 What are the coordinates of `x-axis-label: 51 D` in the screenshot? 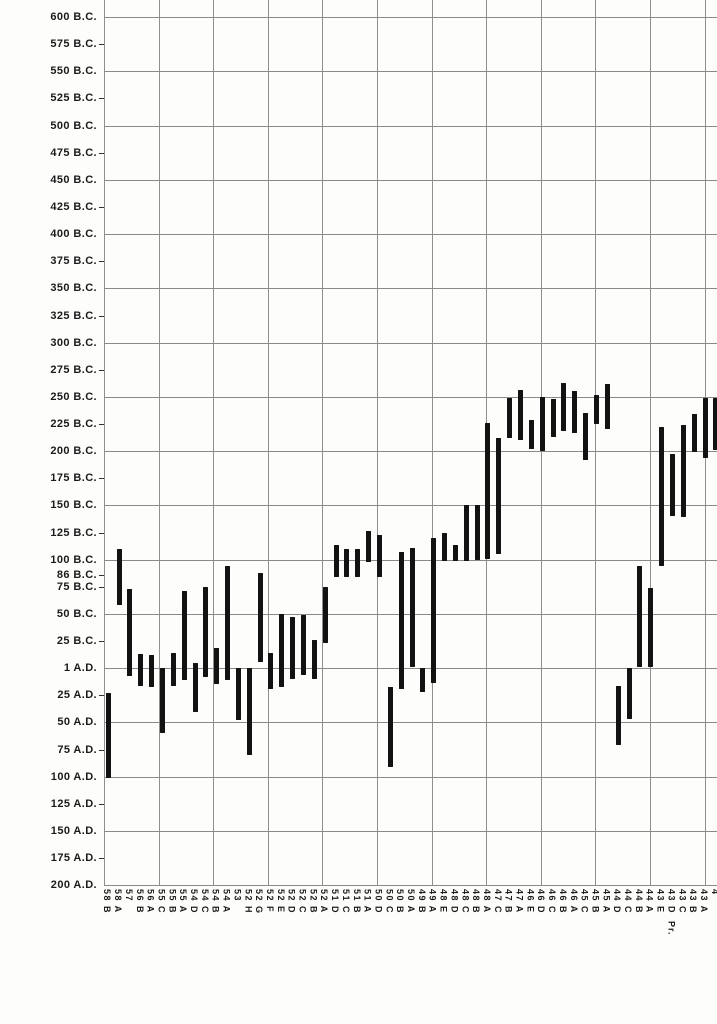 It's located at (335, 902).